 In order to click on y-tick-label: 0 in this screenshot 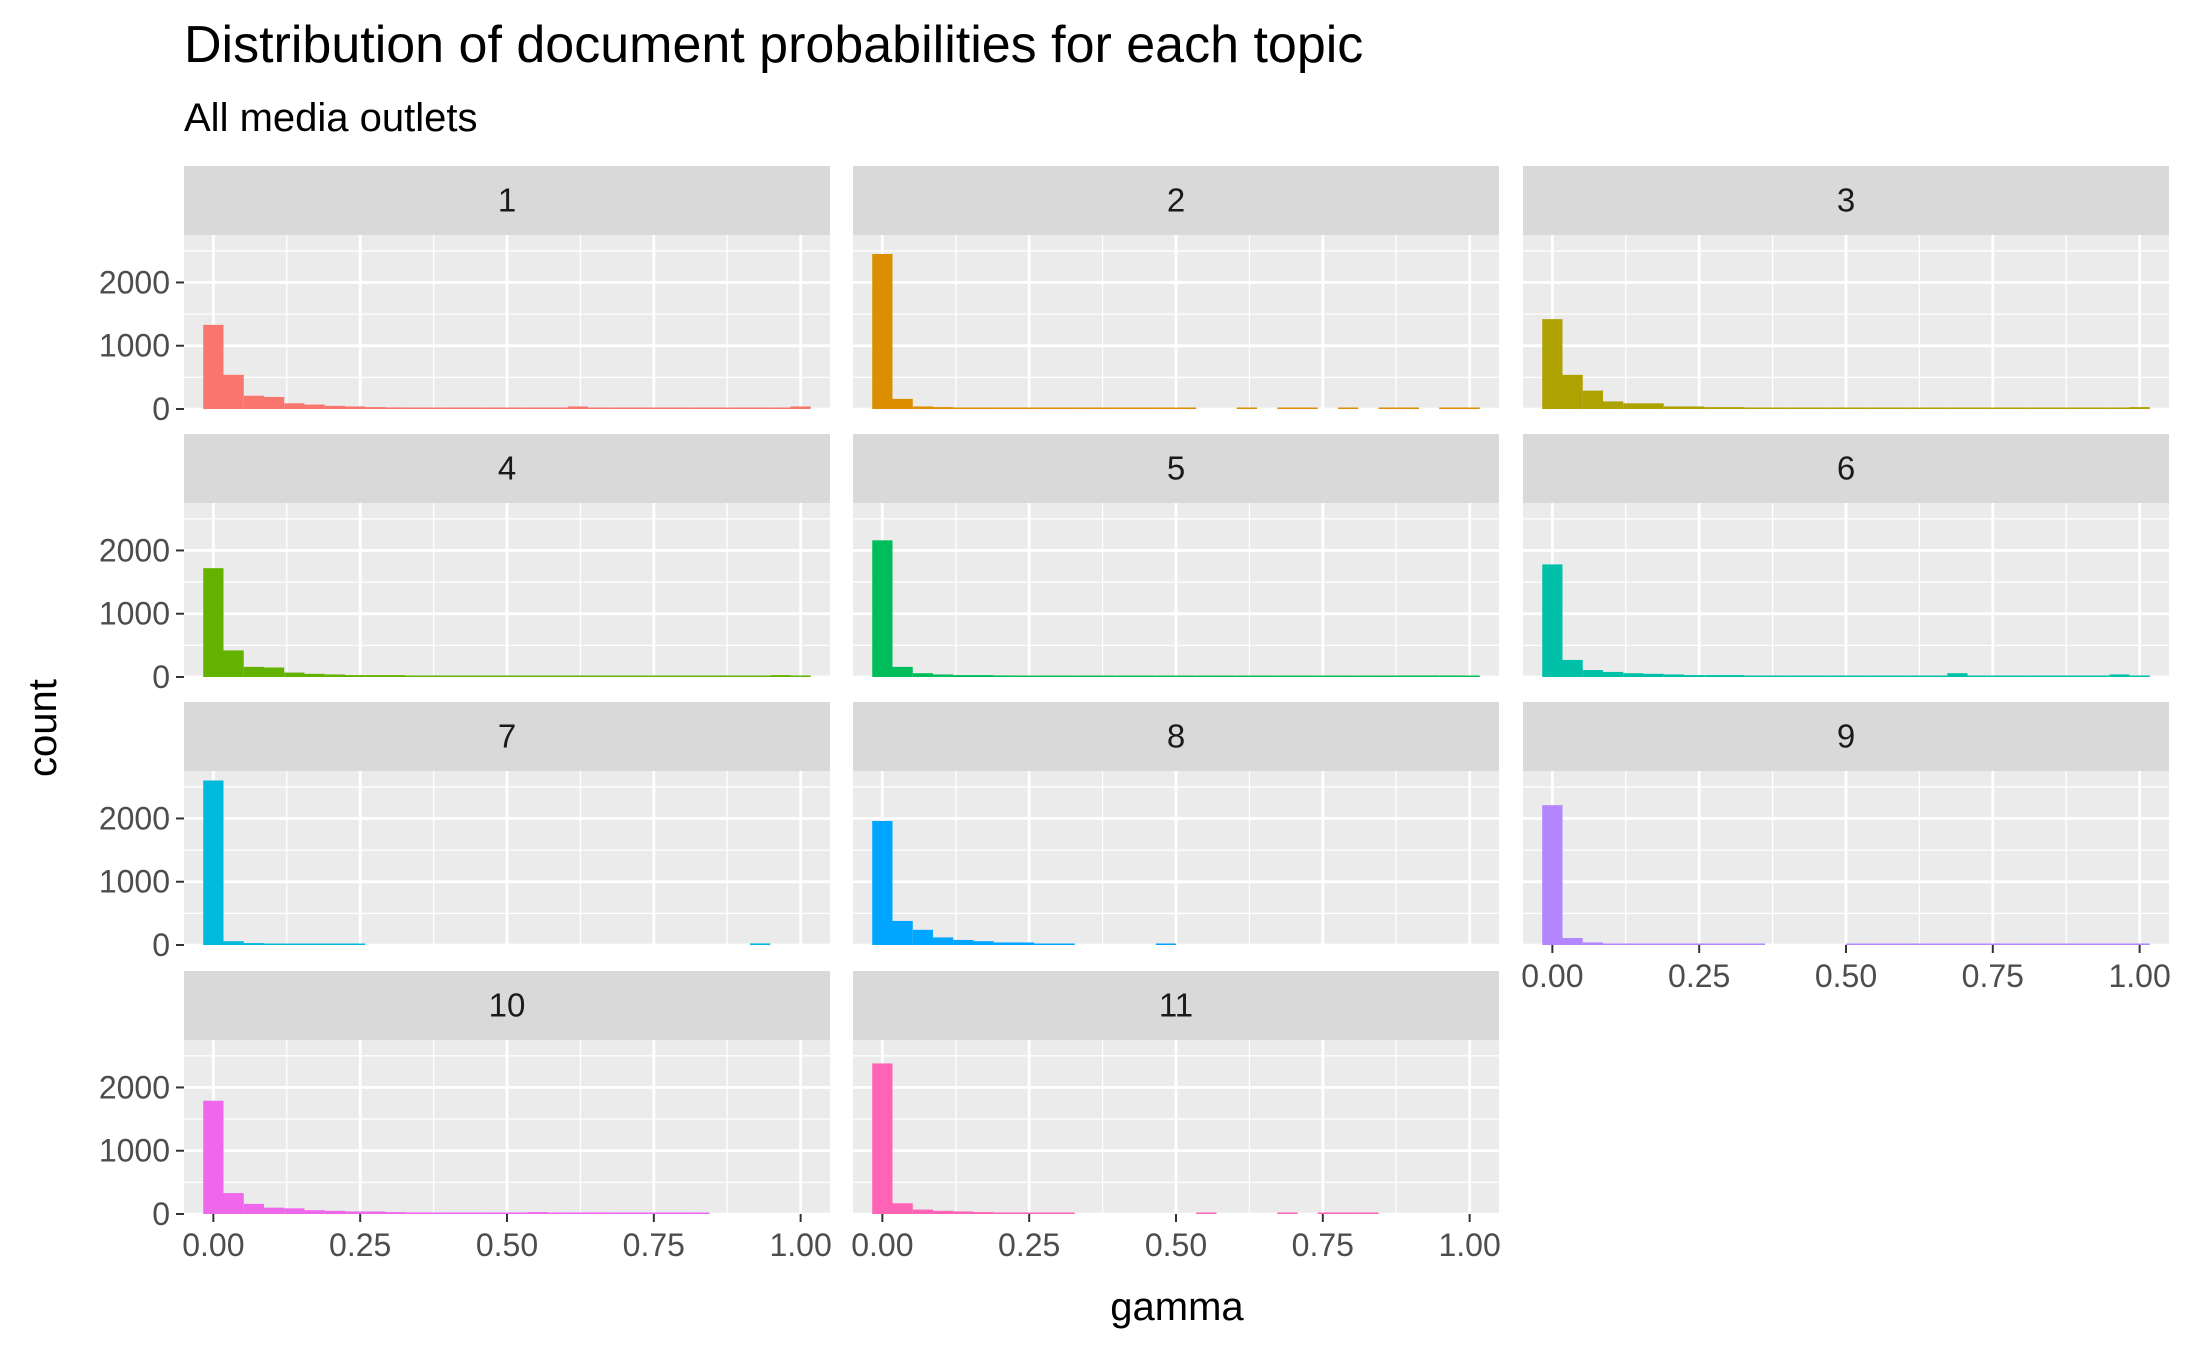, I will do `click(161, 409)`.